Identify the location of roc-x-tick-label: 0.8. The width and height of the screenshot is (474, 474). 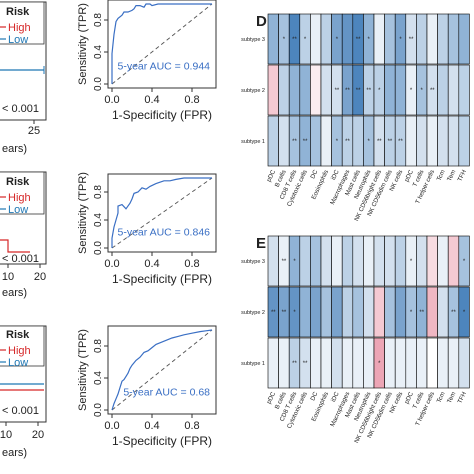
(191, 100).